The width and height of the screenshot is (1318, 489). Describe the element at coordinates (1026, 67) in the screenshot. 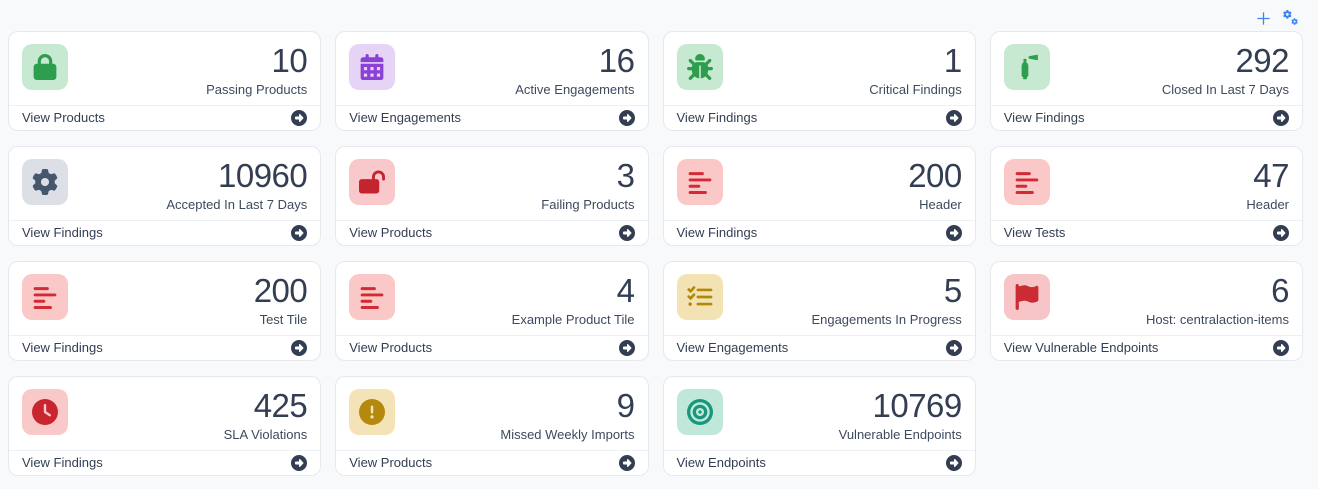

I see `fire-extinguisher-icon` at that location.